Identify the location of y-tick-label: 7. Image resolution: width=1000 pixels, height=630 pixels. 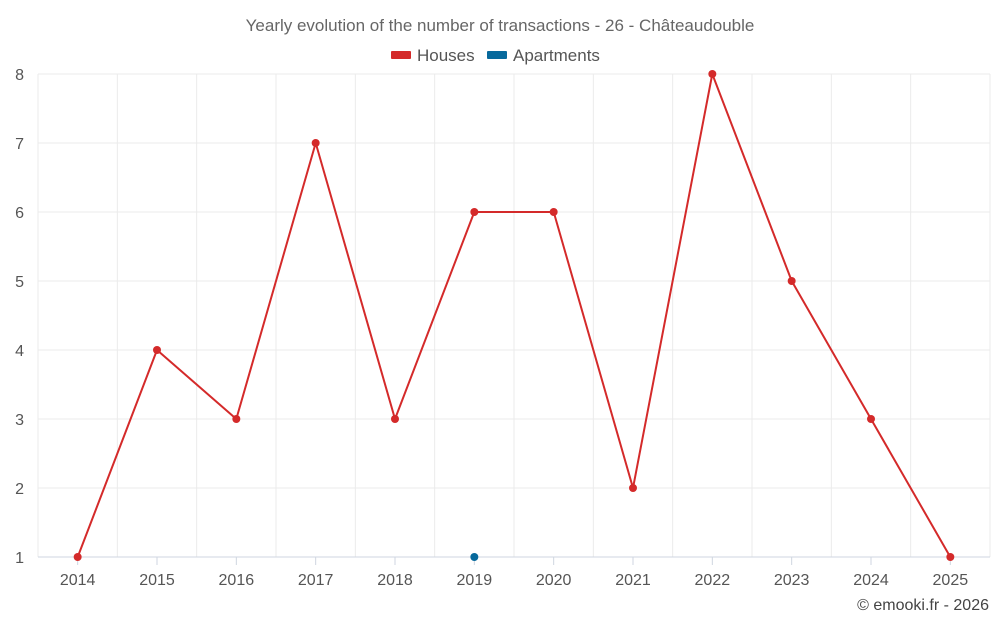
(19, 144).